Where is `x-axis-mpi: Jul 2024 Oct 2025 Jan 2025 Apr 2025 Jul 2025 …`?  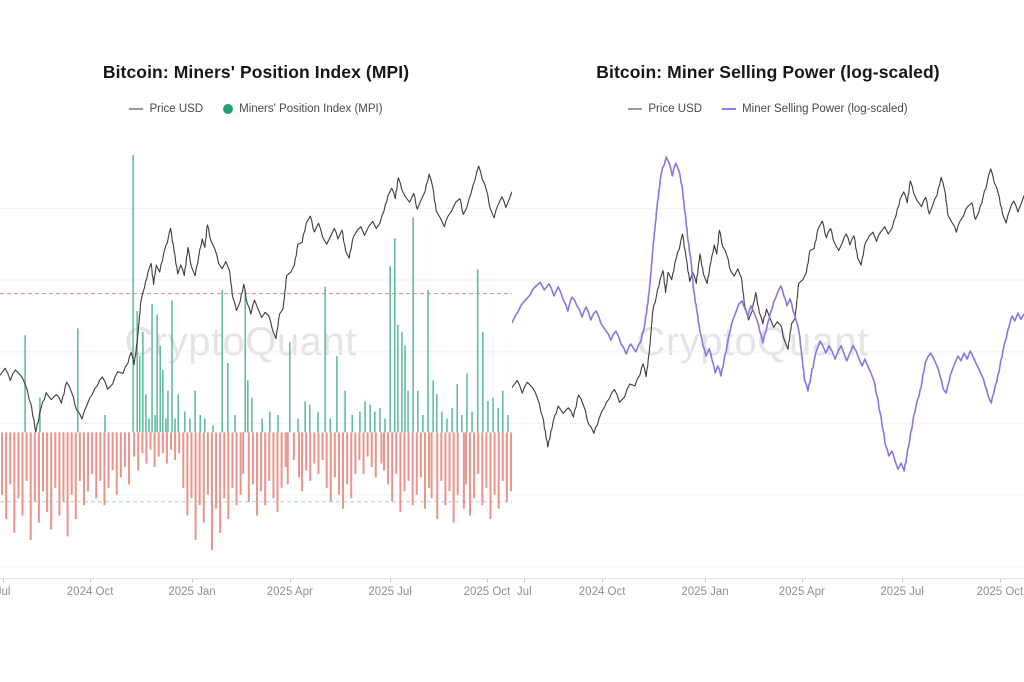 x-axis-mpi: Jul 2024 Oct 2025 Jan 2025 Apr 2025 Jul 2025 … is located at coordinates (256, 592).